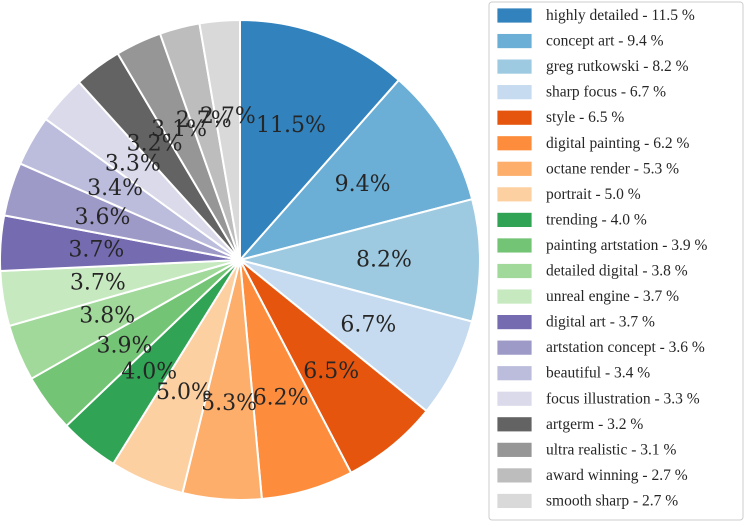 The image size is (747, 524). I want to click on legend-label: greg rutkowski - 8.2 %, so click(617, 66).